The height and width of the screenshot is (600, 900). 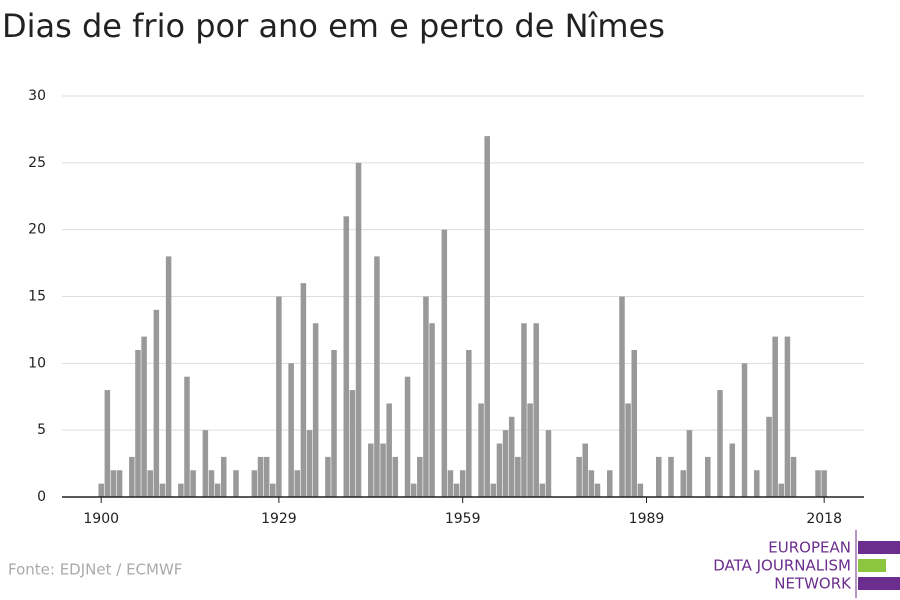 I want to click on x-tick-label: 1989, so click(x=647, y=519).